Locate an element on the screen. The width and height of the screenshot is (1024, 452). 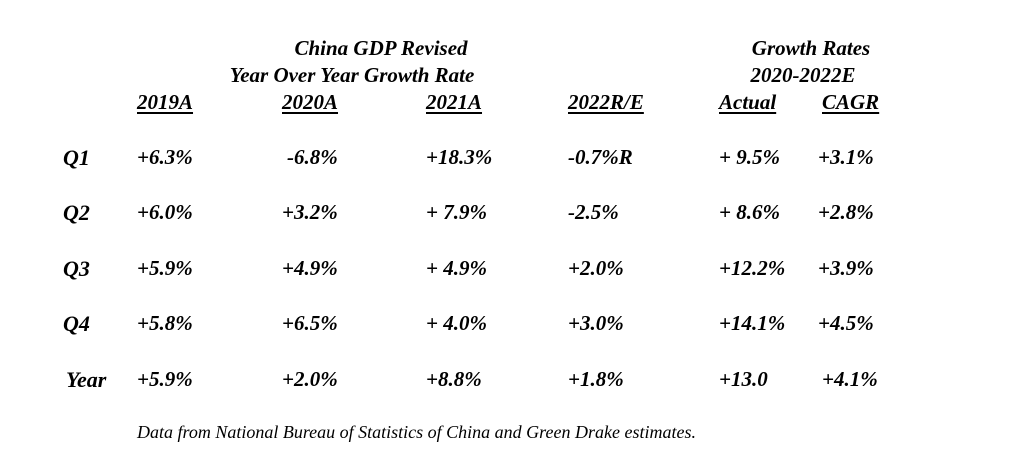
row-label-q3: Q3 is located at coordinates (76, 268).